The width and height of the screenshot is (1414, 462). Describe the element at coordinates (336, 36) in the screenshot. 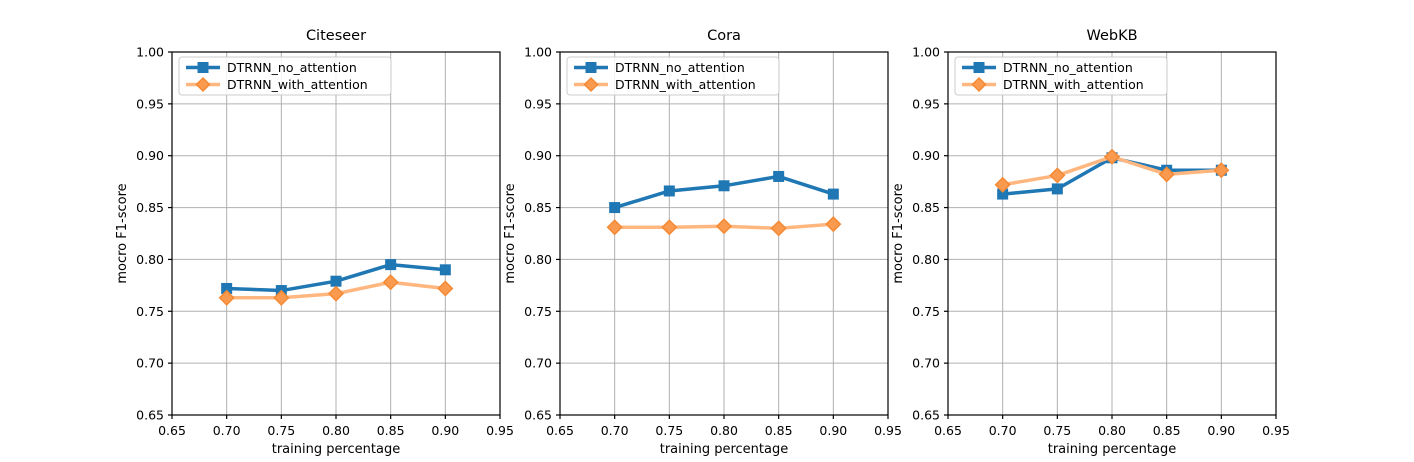

I see `subplot-title: Citeseer` at that location.